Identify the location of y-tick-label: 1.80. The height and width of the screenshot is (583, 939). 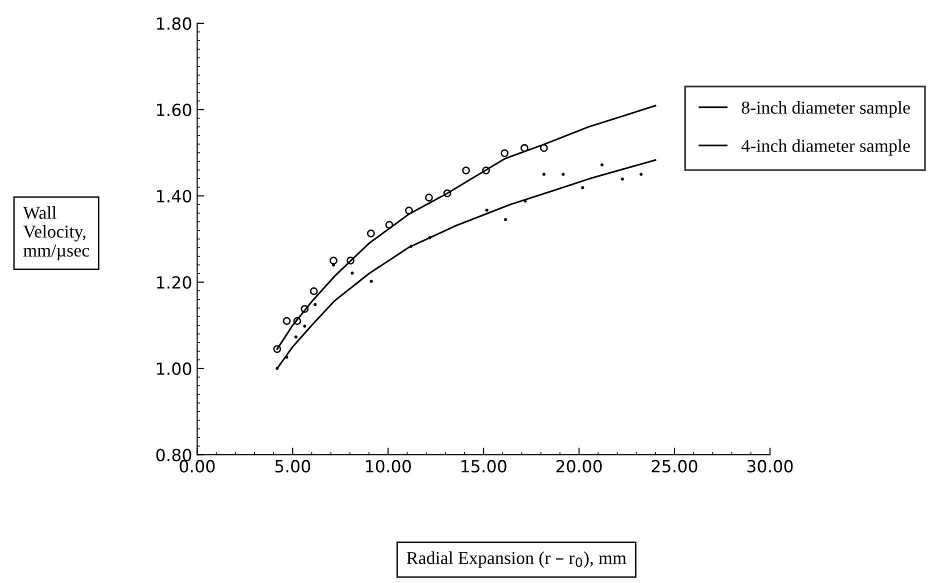
(174, 23).